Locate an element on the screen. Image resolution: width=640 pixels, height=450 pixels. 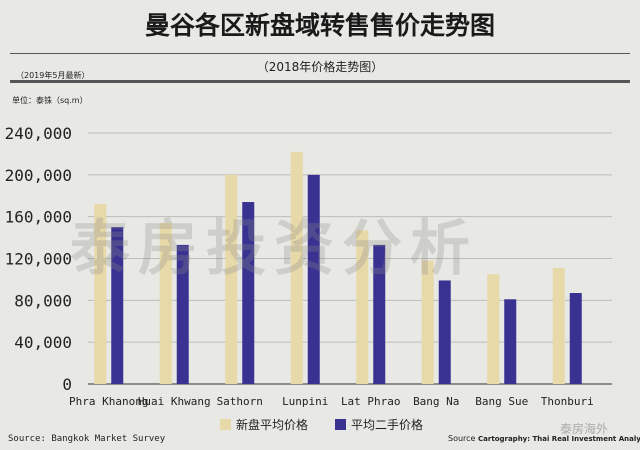
legend-label-resale: 平均二手价格 is located at coordinates (387, 425).